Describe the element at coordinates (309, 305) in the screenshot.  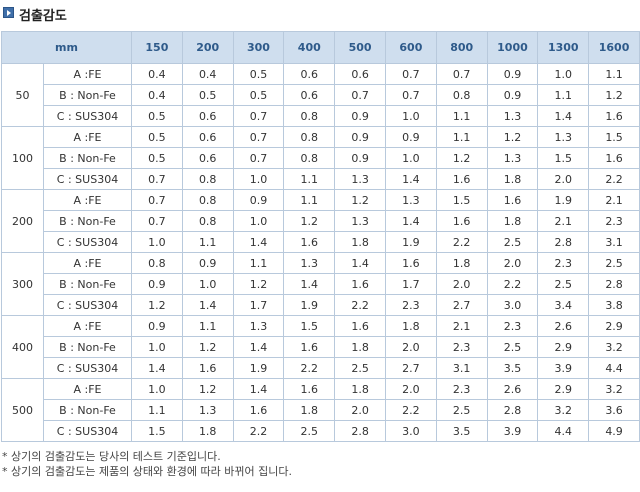
I see `value-cell: 1.9` at that location.